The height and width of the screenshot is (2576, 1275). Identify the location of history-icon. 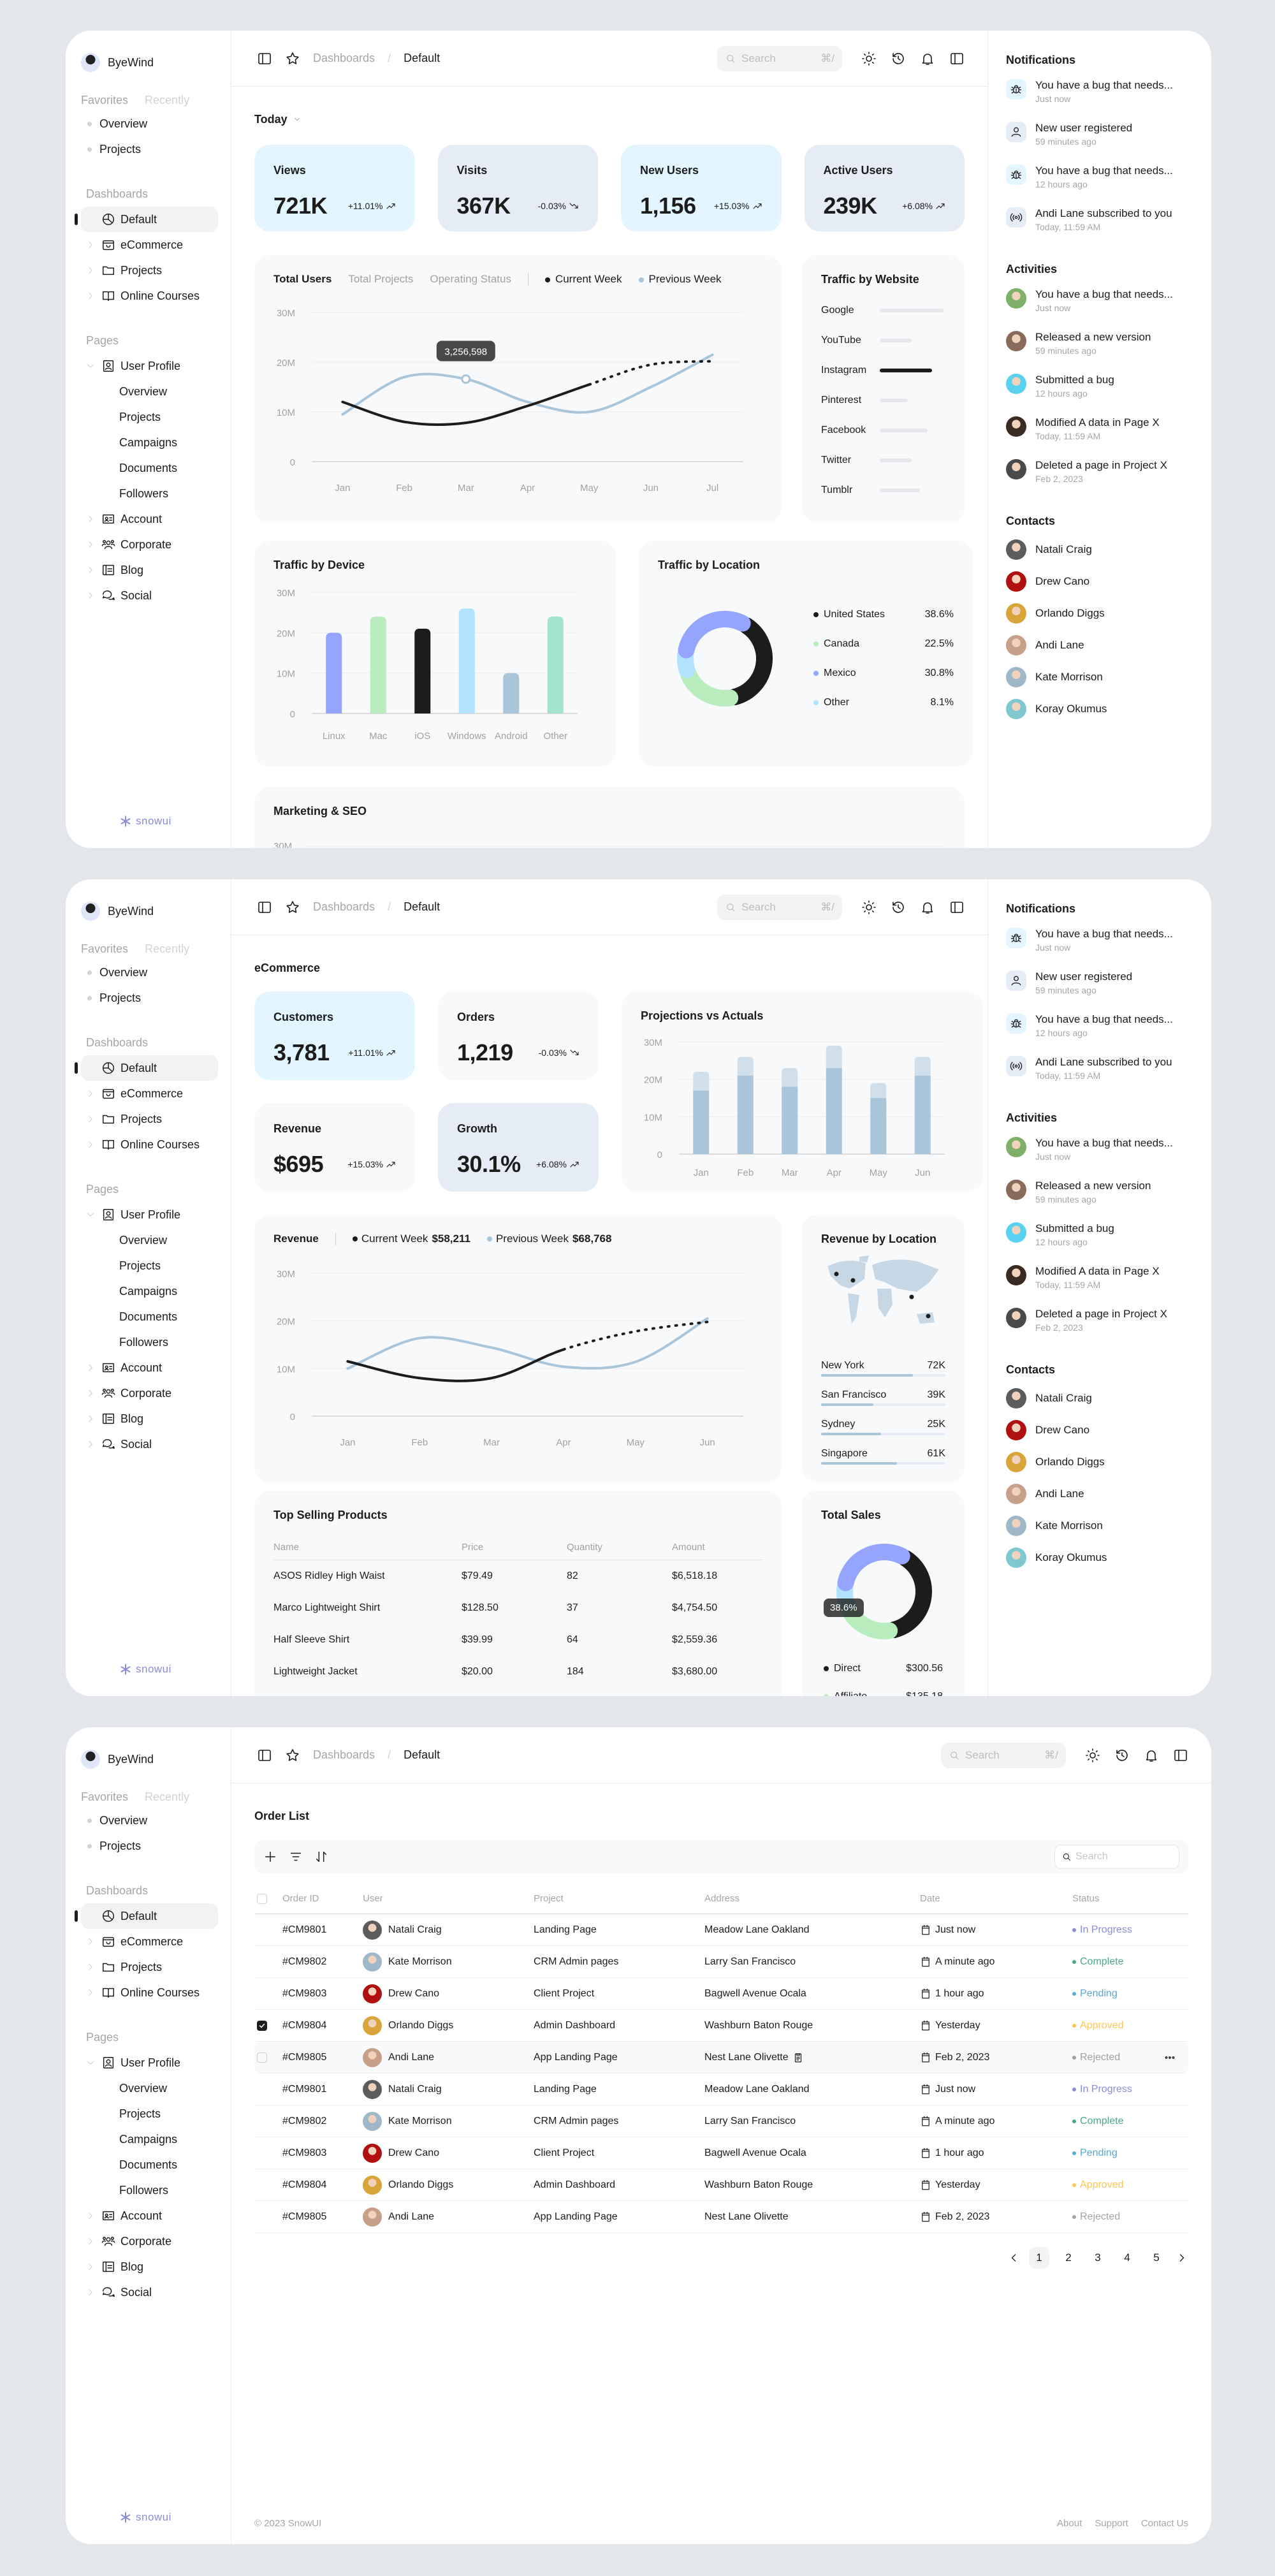
(1122, 1755).